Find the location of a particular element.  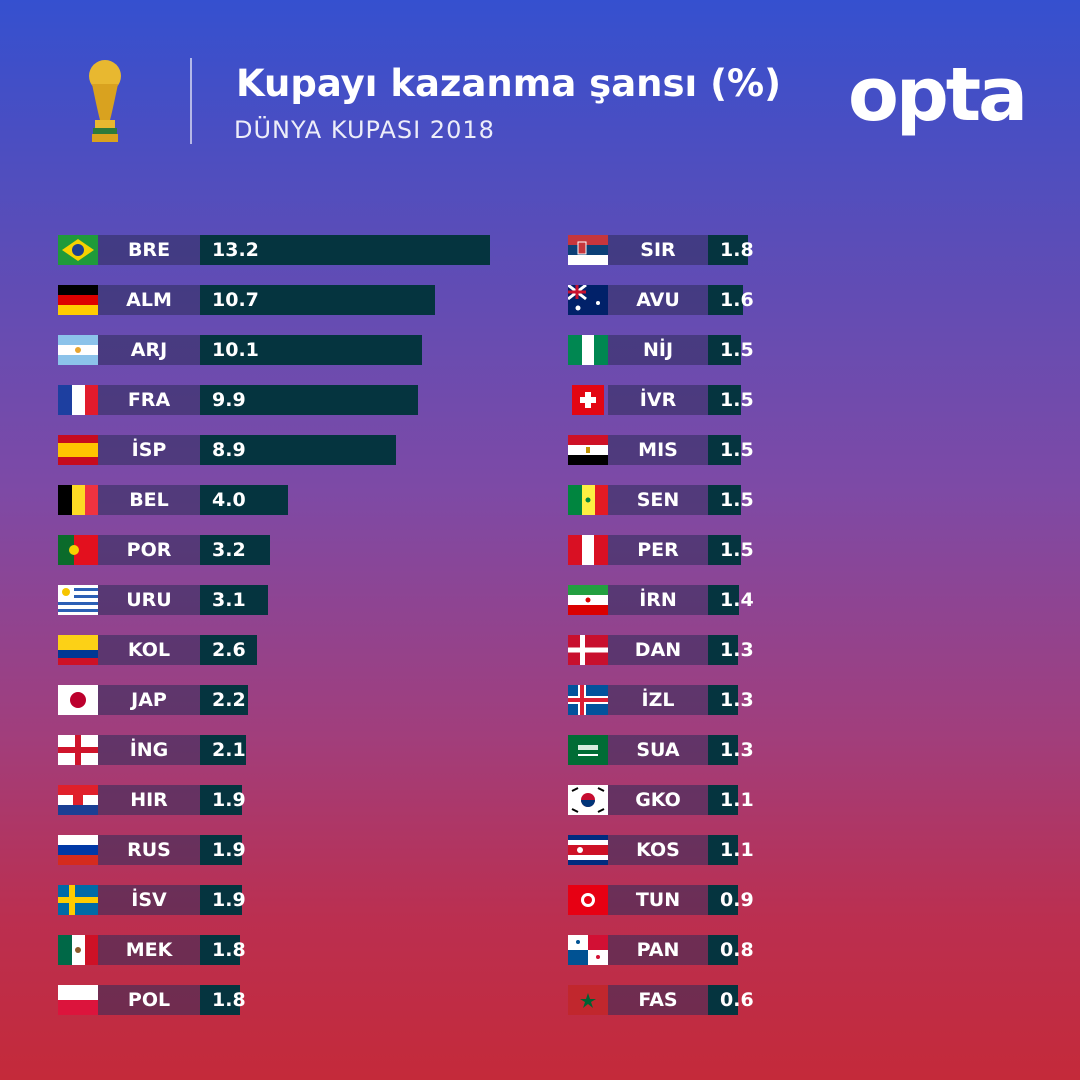

data-label: 0.6 is located at coordinates (737, 1000).